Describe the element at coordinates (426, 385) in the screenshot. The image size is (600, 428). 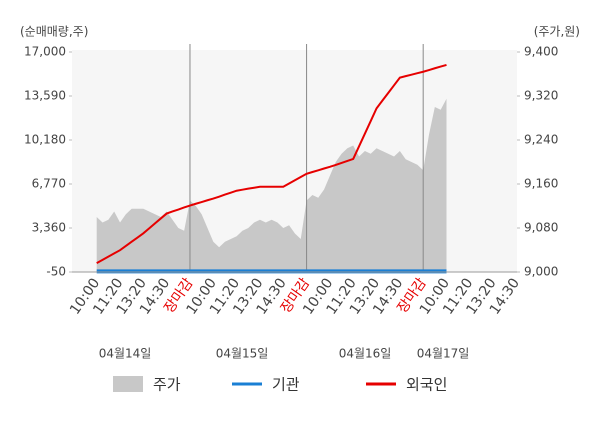
I see `legend-label: 외국인` at that location.